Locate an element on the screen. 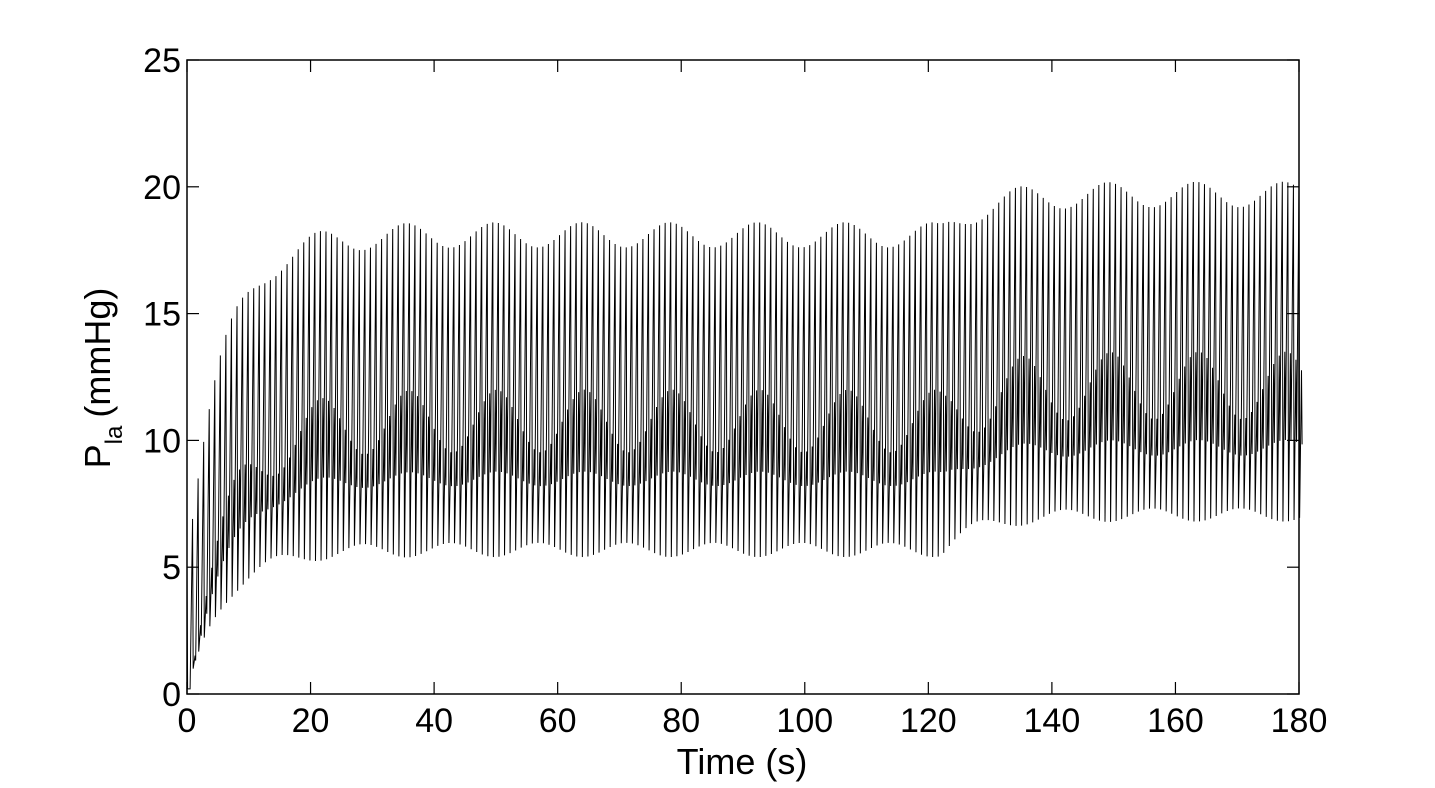 This screenshot has height=788, width=1435. x-tick-label: 180 is located at coordinates (1299, 721).